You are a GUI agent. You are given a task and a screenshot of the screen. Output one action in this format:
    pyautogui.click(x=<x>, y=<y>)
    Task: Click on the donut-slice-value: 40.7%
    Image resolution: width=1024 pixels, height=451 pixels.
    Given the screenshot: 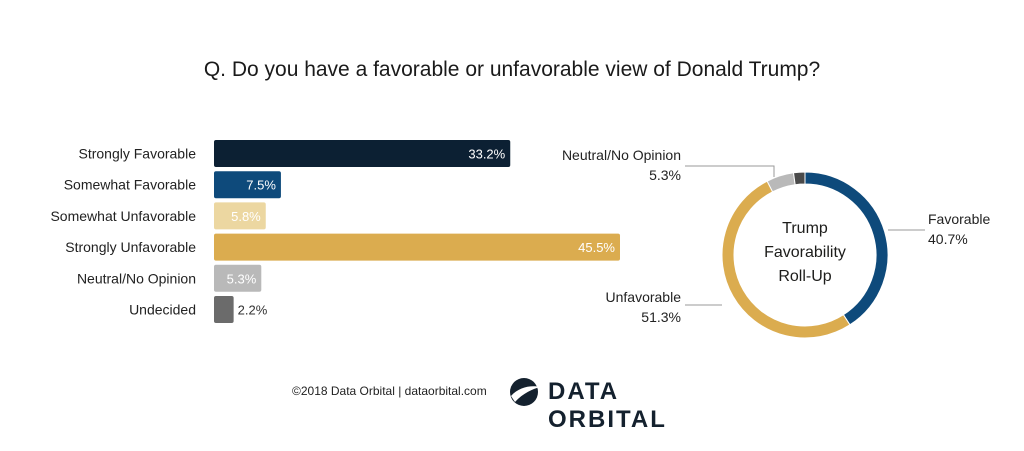 What is the action you would take?
    pyautogui.click(x=948, y=239)
    